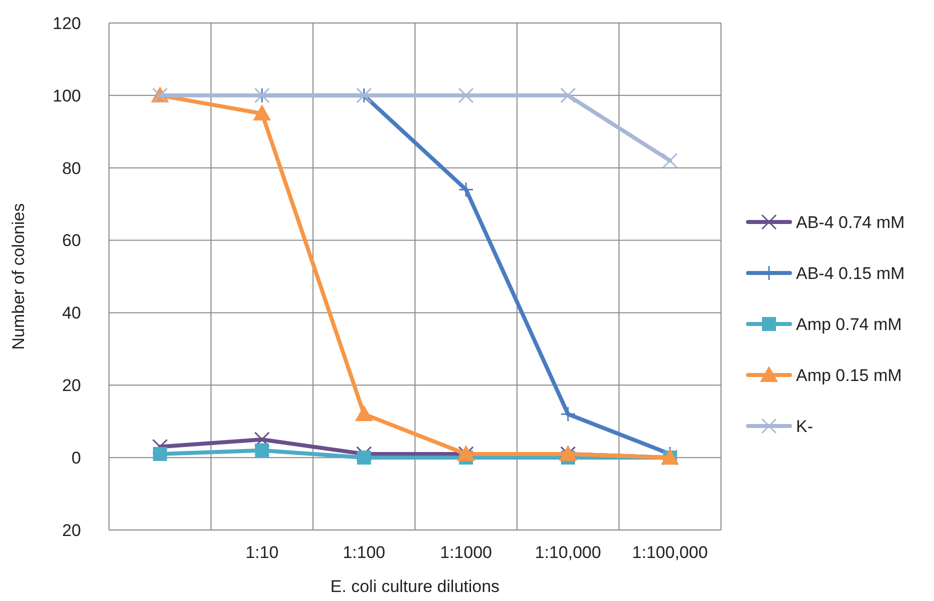 The image size is (934, 601). Describe the element at coordinates (66, 23) in the screenshot. I see `y-tick-label: 120` at that location.